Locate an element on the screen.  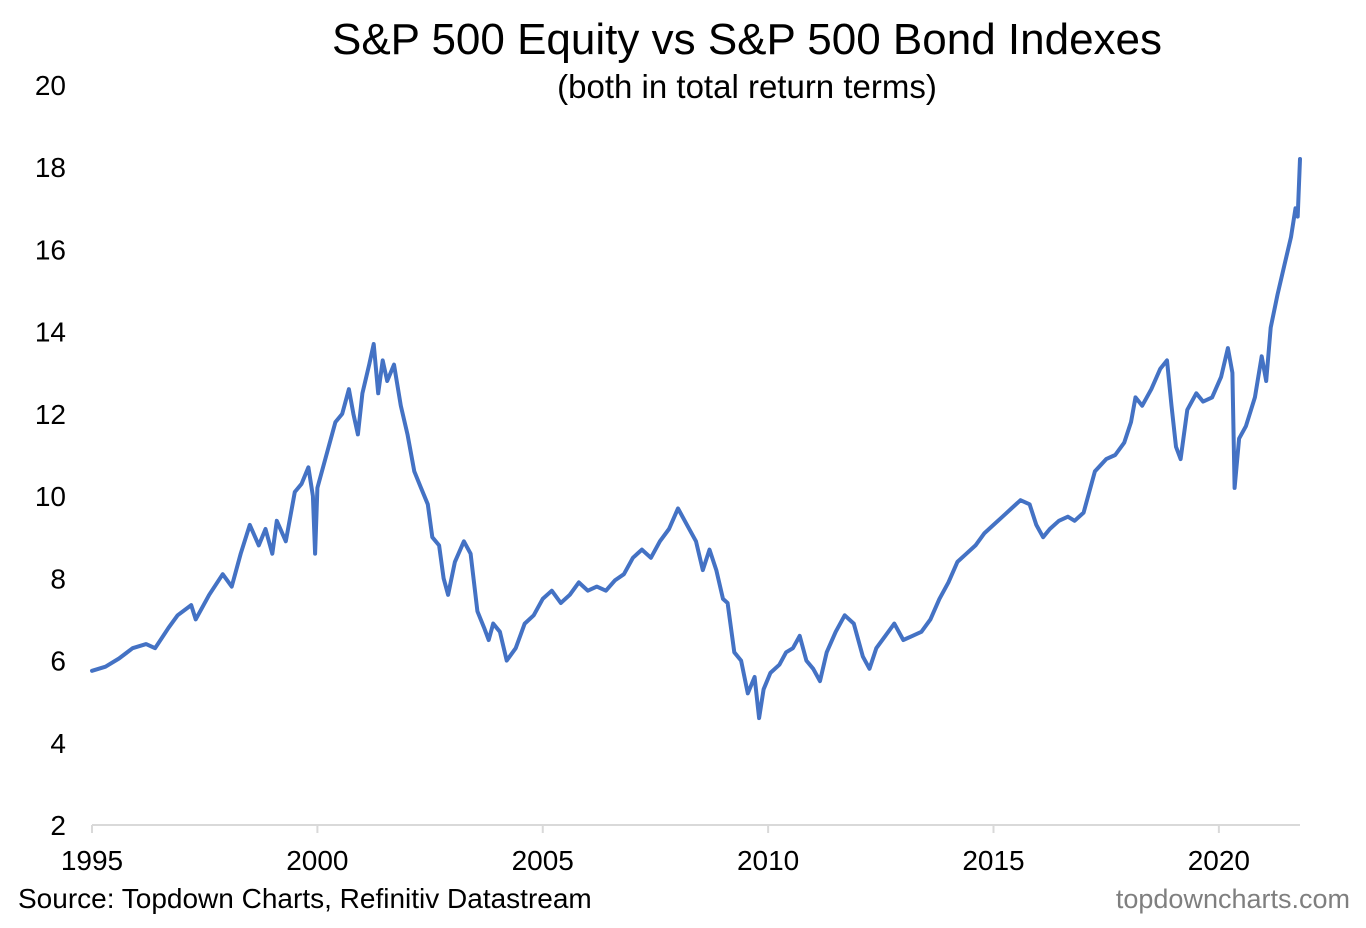
x-tick-label: 2010 is located at coordinates (768, 860).